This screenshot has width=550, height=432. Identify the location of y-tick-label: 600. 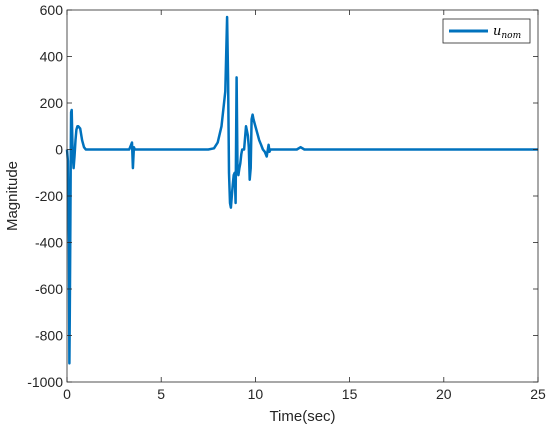
(52, 10).